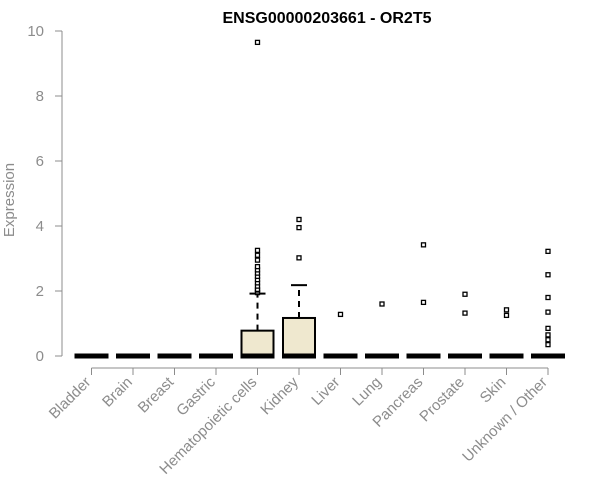  What do you see at coordinates (70, 398) in the screenshot?
I see `x-tick-label: Bladder` at bounding box center [70, 398].